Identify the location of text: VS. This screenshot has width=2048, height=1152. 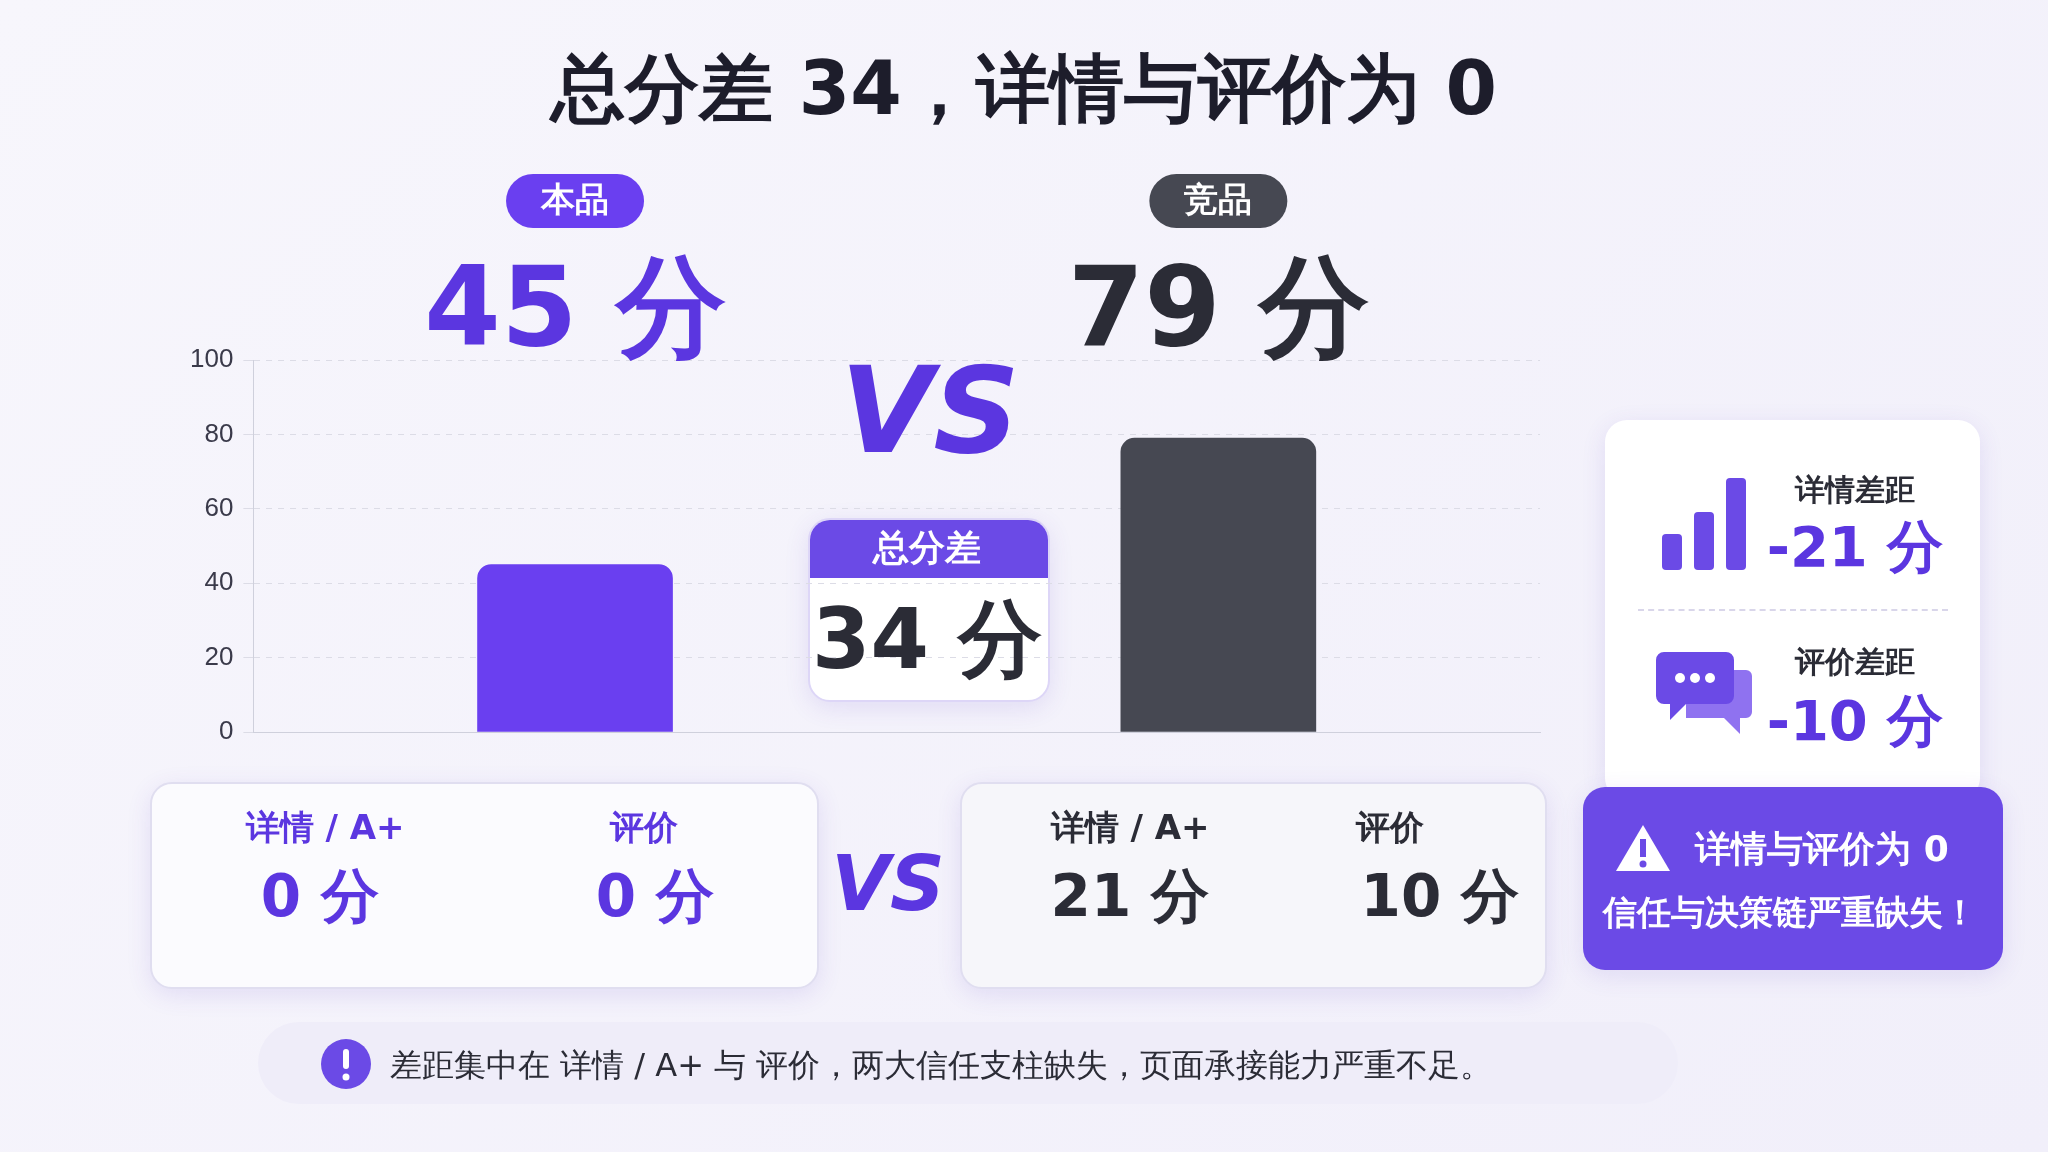
(888, 883).